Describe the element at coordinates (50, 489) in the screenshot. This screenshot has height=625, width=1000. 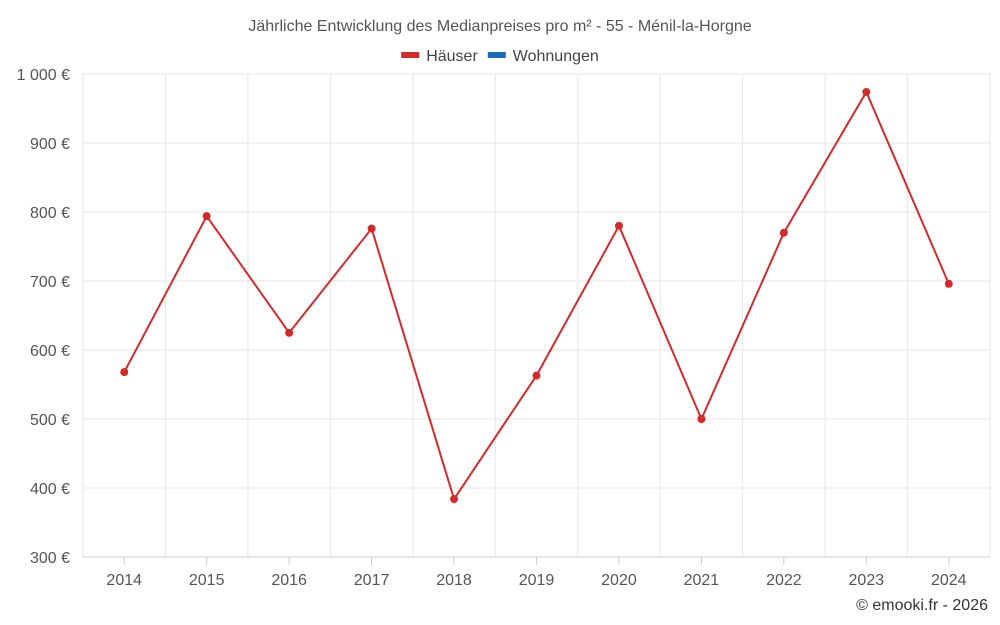
I see `y-tick-label: 400 €` at that location.